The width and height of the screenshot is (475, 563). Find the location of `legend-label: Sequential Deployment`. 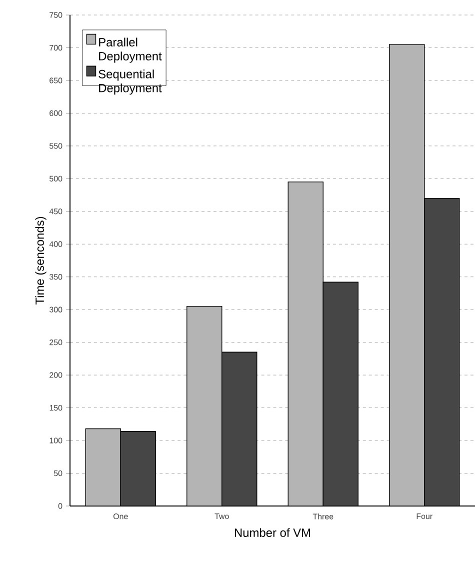

legend-label: Sequential Deployment is located at coordinates (130, 82).